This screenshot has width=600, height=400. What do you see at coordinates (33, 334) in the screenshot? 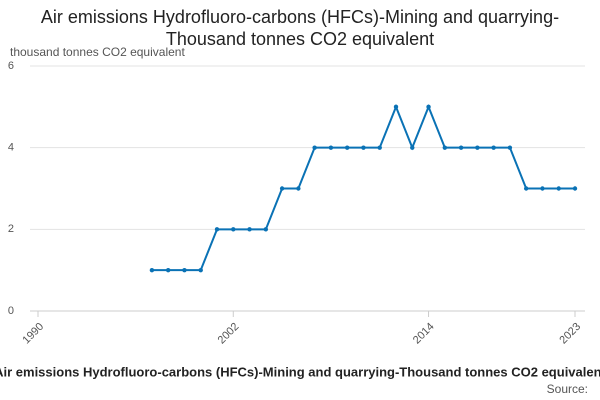
I see `x-tick-label: 1990` at bounding box center [33, 334].